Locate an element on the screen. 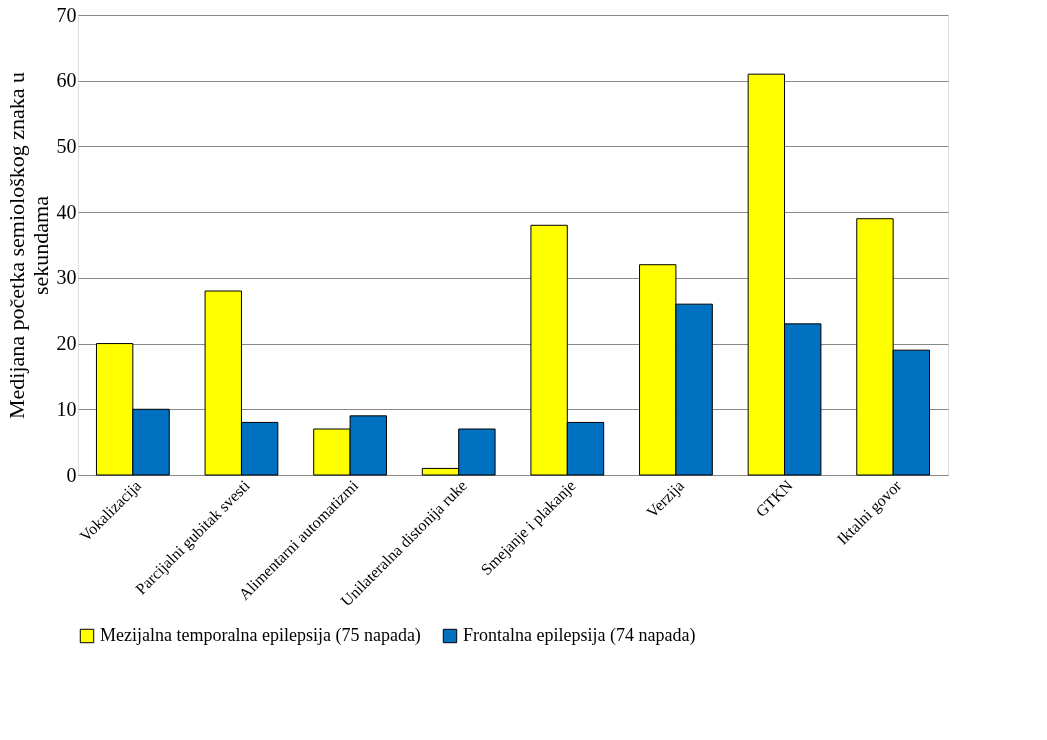 Image resolution: width=1047 pixels, height=740 pixels. y-tick-label: 50 is located at coordinates (66, 145).